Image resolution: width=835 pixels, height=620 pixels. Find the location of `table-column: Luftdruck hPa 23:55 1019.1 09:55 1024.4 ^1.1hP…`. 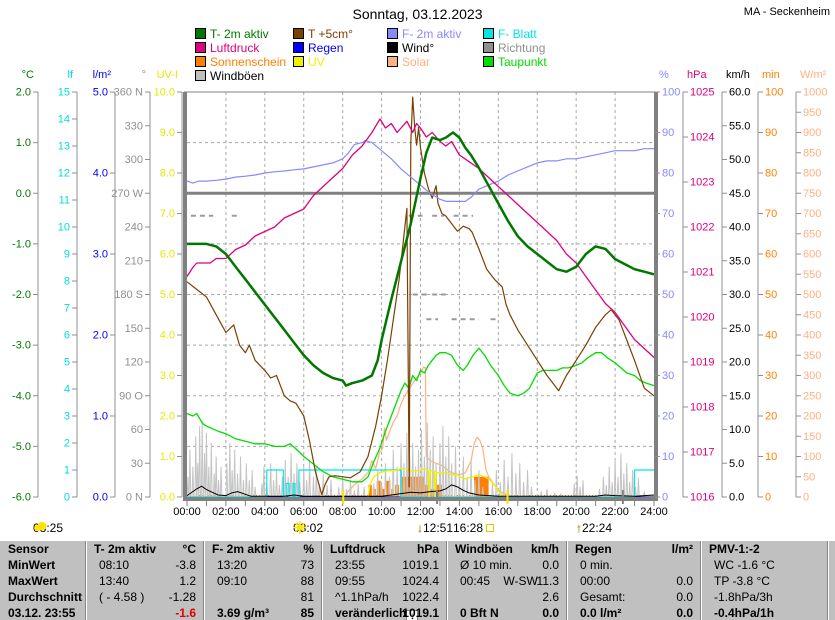

table-column: Luftdruck hPa 23:55 1019.1 09:55 1024.4 ^1.1hP… is located at coordinates (384, 580).